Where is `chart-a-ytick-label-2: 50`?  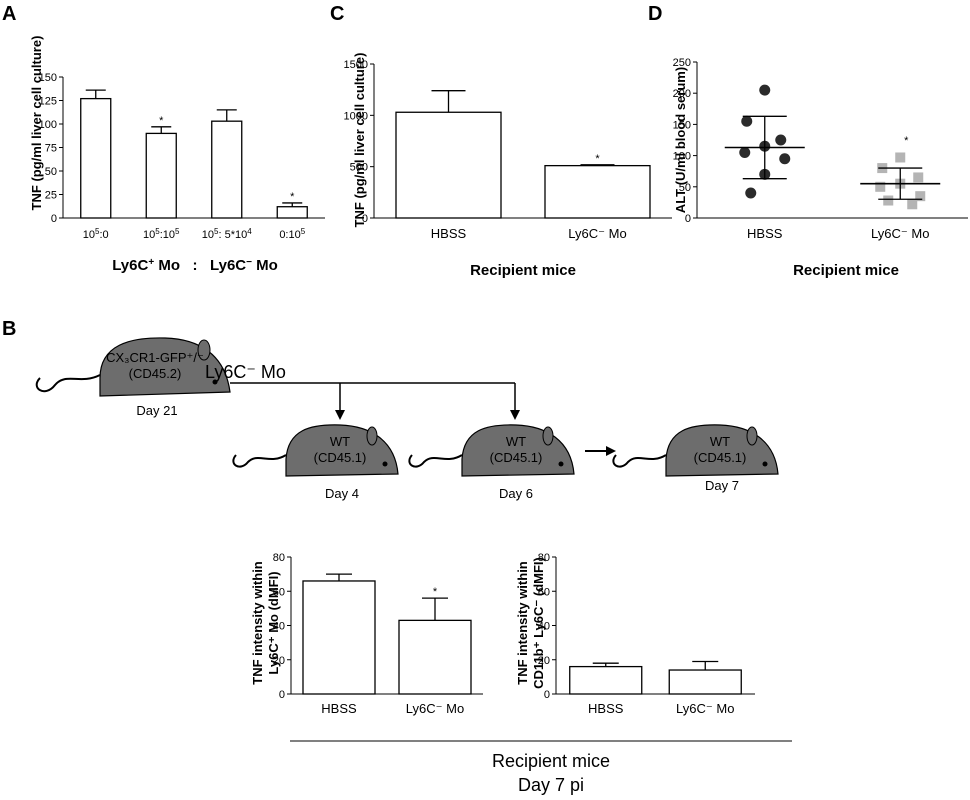
chart-a-ytick-label-2: 50 is located at coordinates (51, 172).